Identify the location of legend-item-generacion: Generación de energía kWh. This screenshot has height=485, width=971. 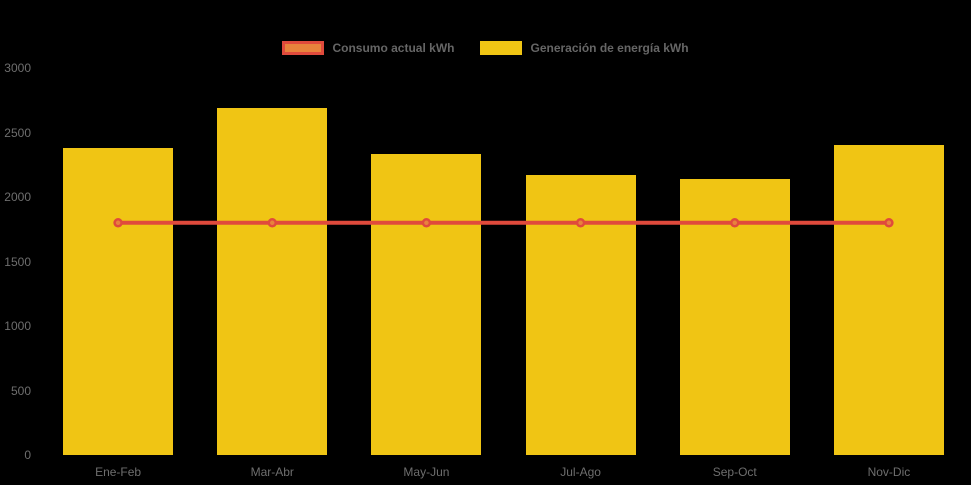
(584, 48).